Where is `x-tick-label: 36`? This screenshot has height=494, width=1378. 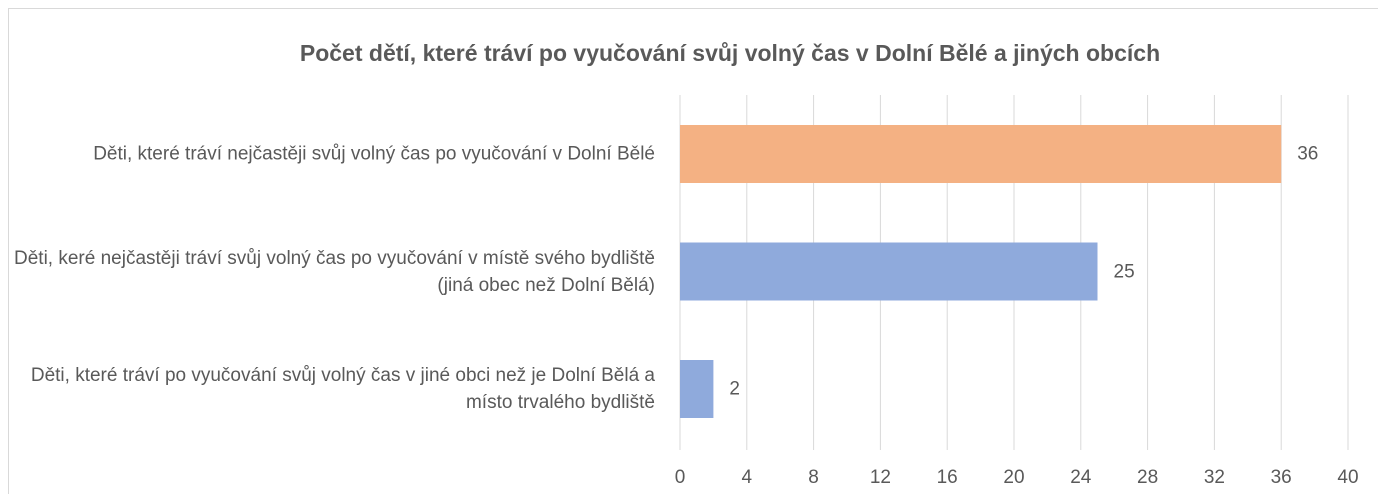
x-tick-label: 36 is located at coordinates (1281, 477).